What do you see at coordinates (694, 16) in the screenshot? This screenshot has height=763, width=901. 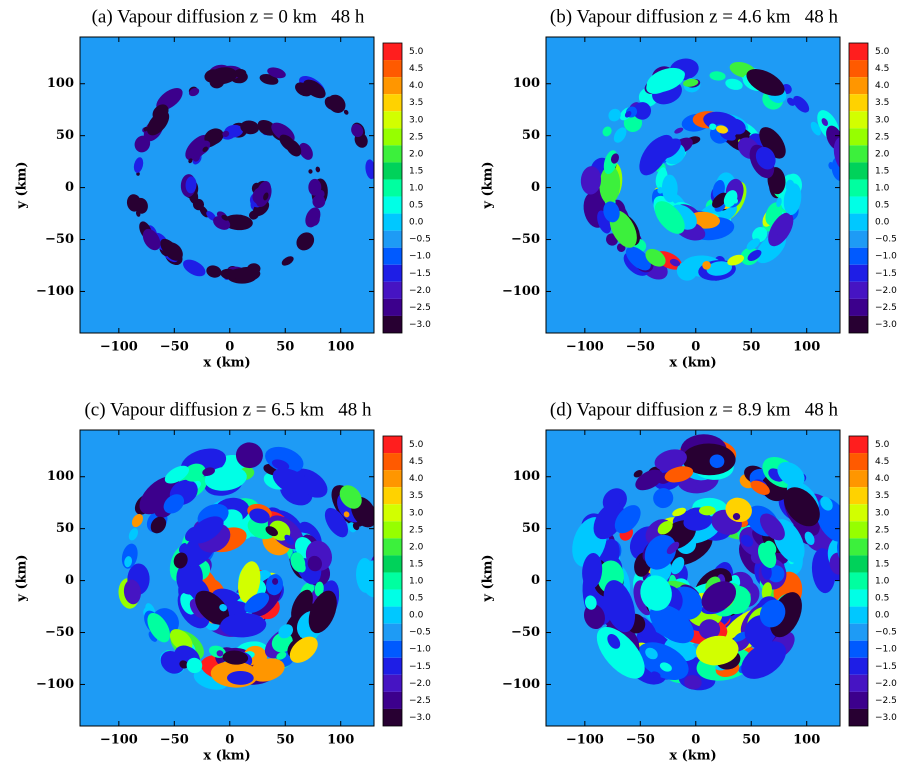 I see `panel-title: (b) Vapour diffusion z = 4.6 km 48 h` at bounding box center [694, 16].